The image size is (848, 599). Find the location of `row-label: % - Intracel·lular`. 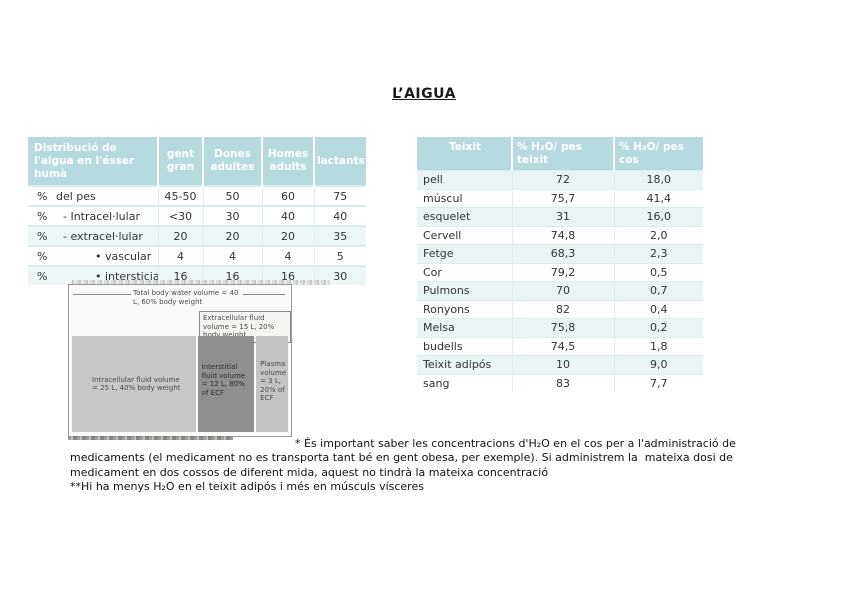

row-label: % - Intracel·lular is located at coordinates (93, 215).